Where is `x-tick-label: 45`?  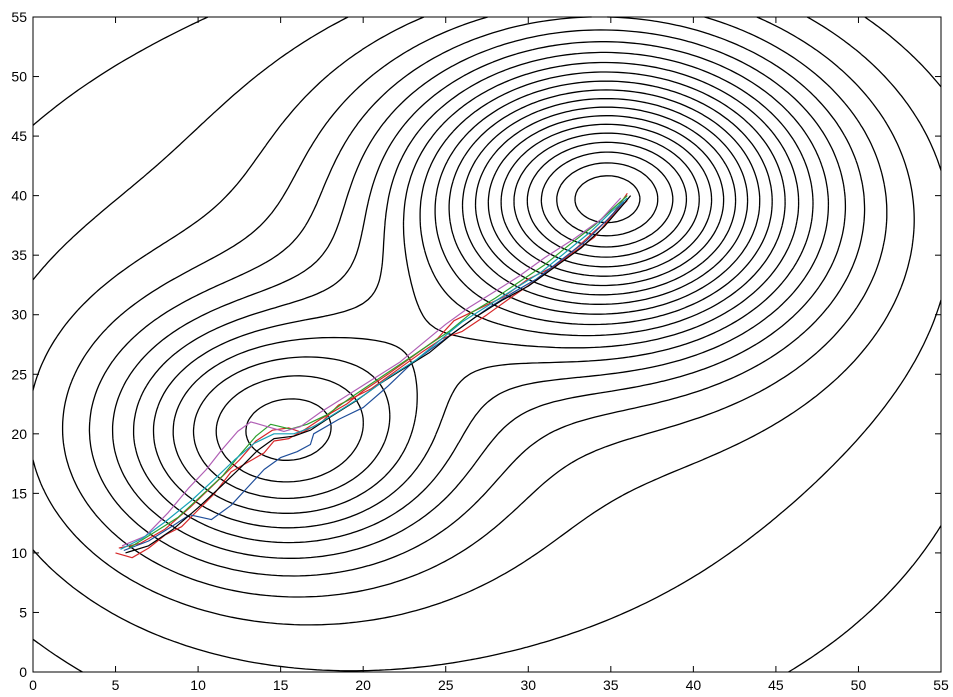
x-tick-label: 45 is located at coordinates (776, 685).